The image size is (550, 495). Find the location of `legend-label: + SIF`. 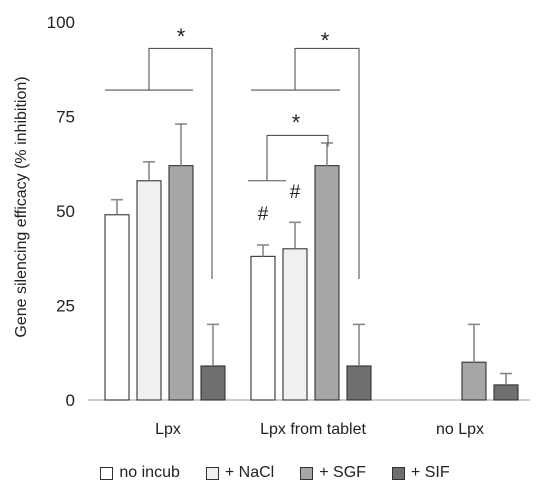

legend-label: + SIF is located at coordinates (430, 472).